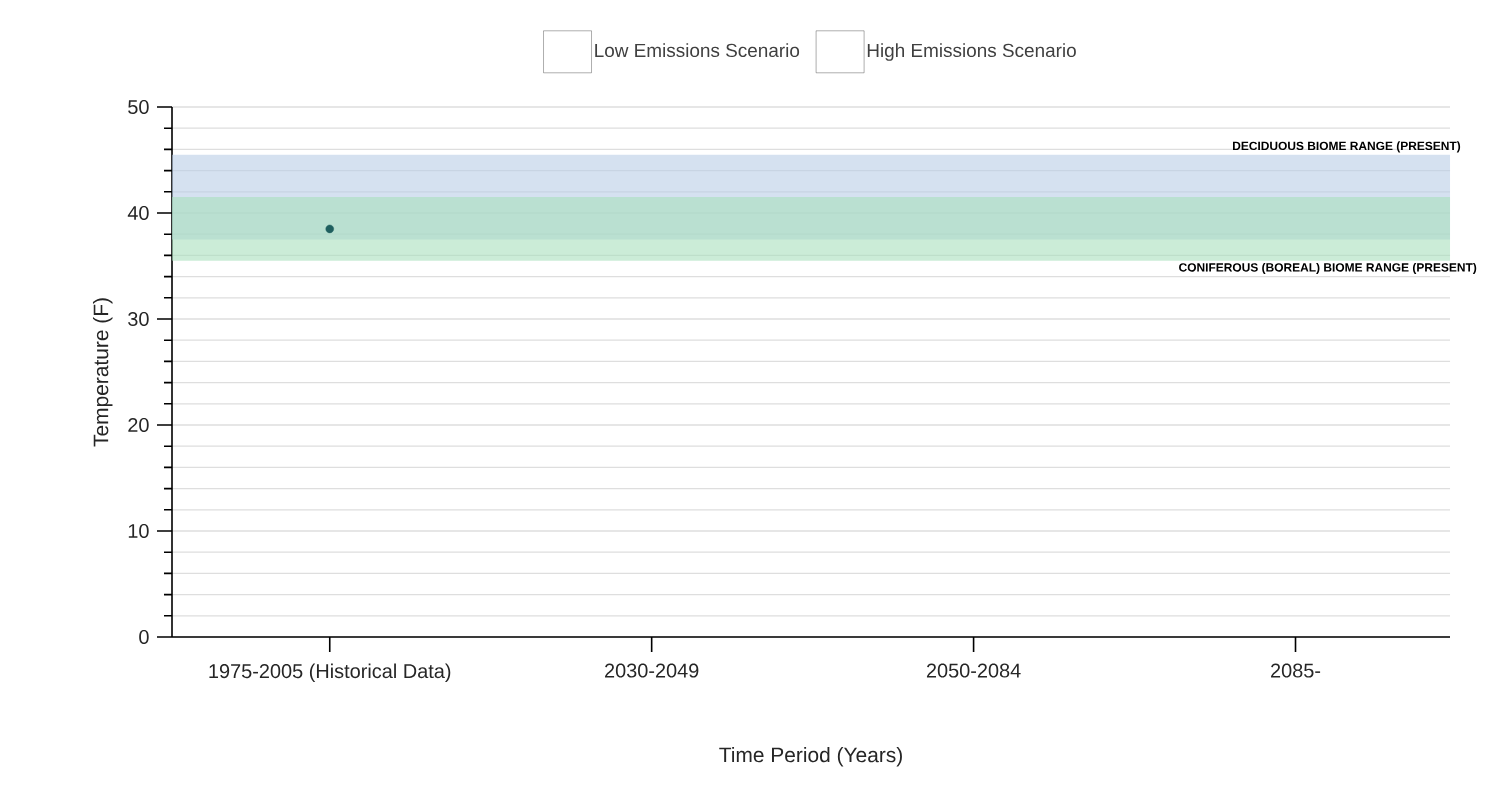 This screenshot has height=786, width=1493. I want to click on y-axis-title: Temperature (F), so click(102, 372).